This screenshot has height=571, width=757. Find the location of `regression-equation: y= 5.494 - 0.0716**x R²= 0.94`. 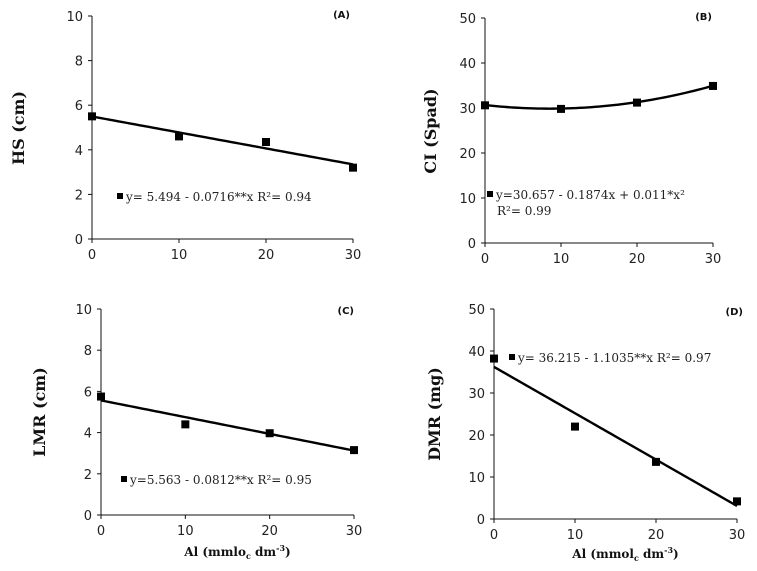

regression-equation: y= 5.494 - 0.0716**x R²= 0.94 is located at coordinates (218, 197).